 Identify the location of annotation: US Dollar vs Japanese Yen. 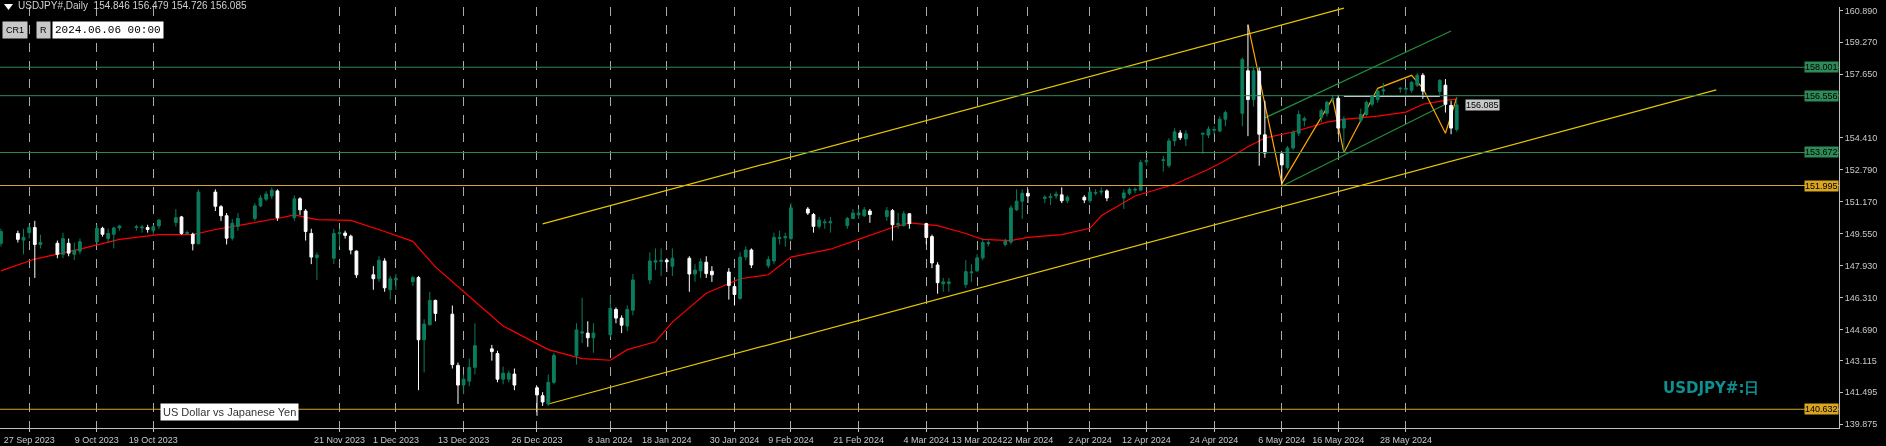
(230, 412).